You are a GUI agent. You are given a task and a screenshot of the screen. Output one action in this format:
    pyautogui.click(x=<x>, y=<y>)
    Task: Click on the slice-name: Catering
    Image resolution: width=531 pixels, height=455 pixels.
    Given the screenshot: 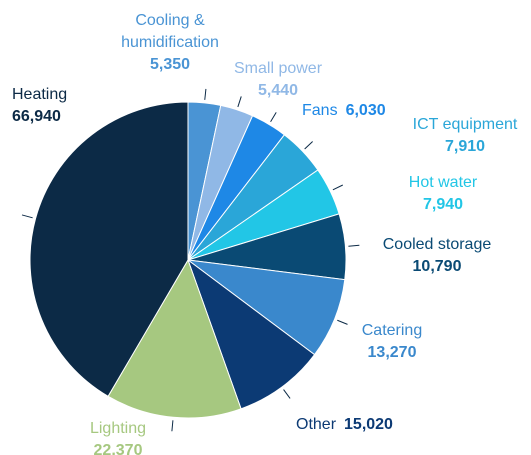 What is the action you would take?
    pyautogui.click(x=392, y=330)
    